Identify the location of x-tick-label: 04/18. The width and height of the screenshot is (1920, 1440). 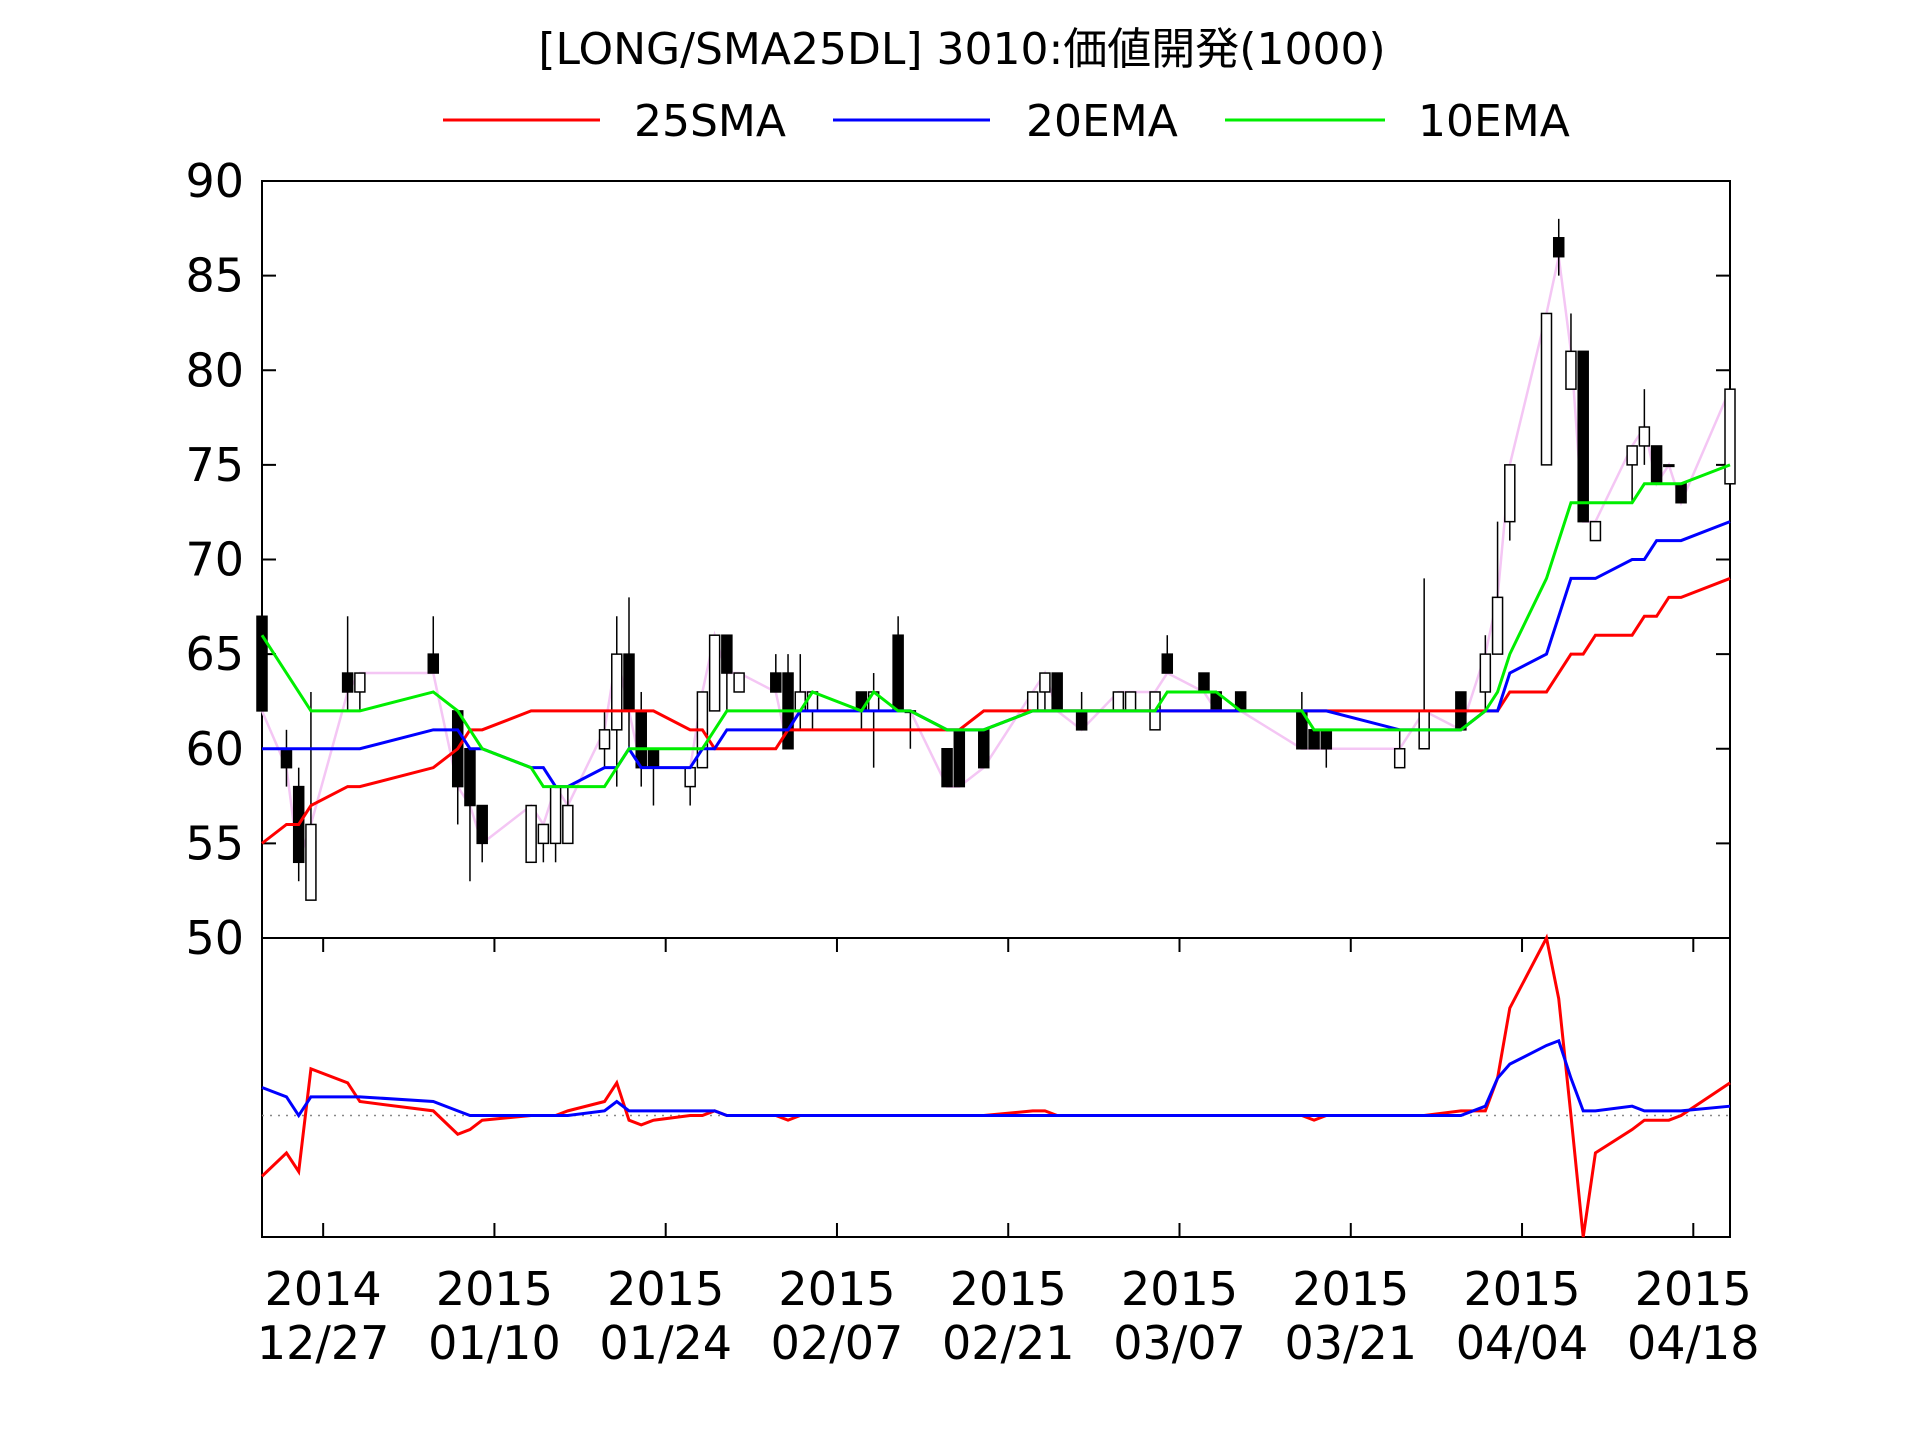
(1693, 1343).